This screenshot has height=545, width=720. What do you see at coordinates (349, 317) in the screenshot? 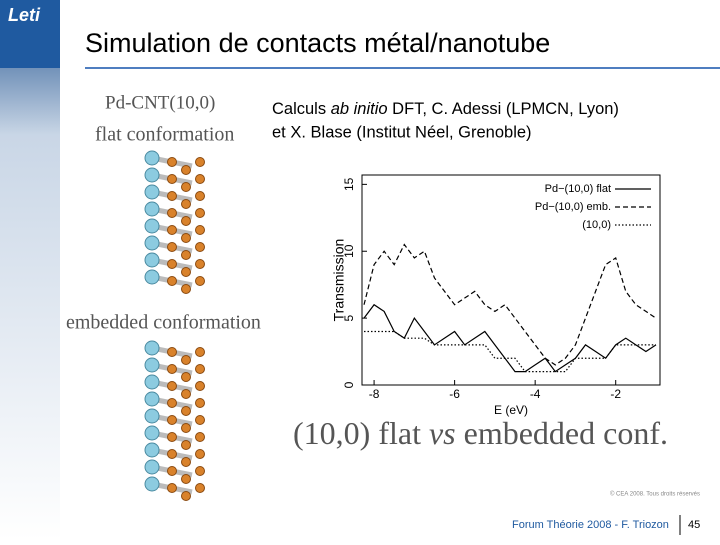
I see `y-tick-label: 5` at bounding box center [349, 317].